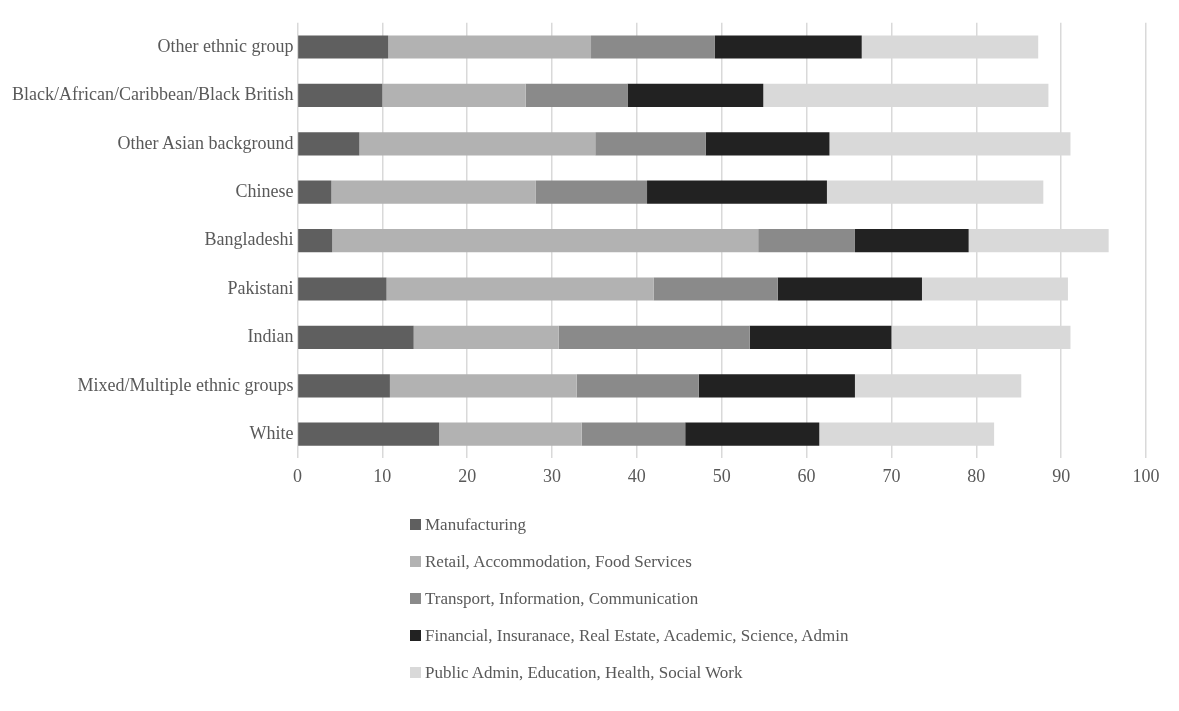 Image resolution: width=1179 pixels, height=711 pixels. Describe the element at coordinates (264, 190) in the screenshot. I see `y-tick-label: Chinese` at that location.